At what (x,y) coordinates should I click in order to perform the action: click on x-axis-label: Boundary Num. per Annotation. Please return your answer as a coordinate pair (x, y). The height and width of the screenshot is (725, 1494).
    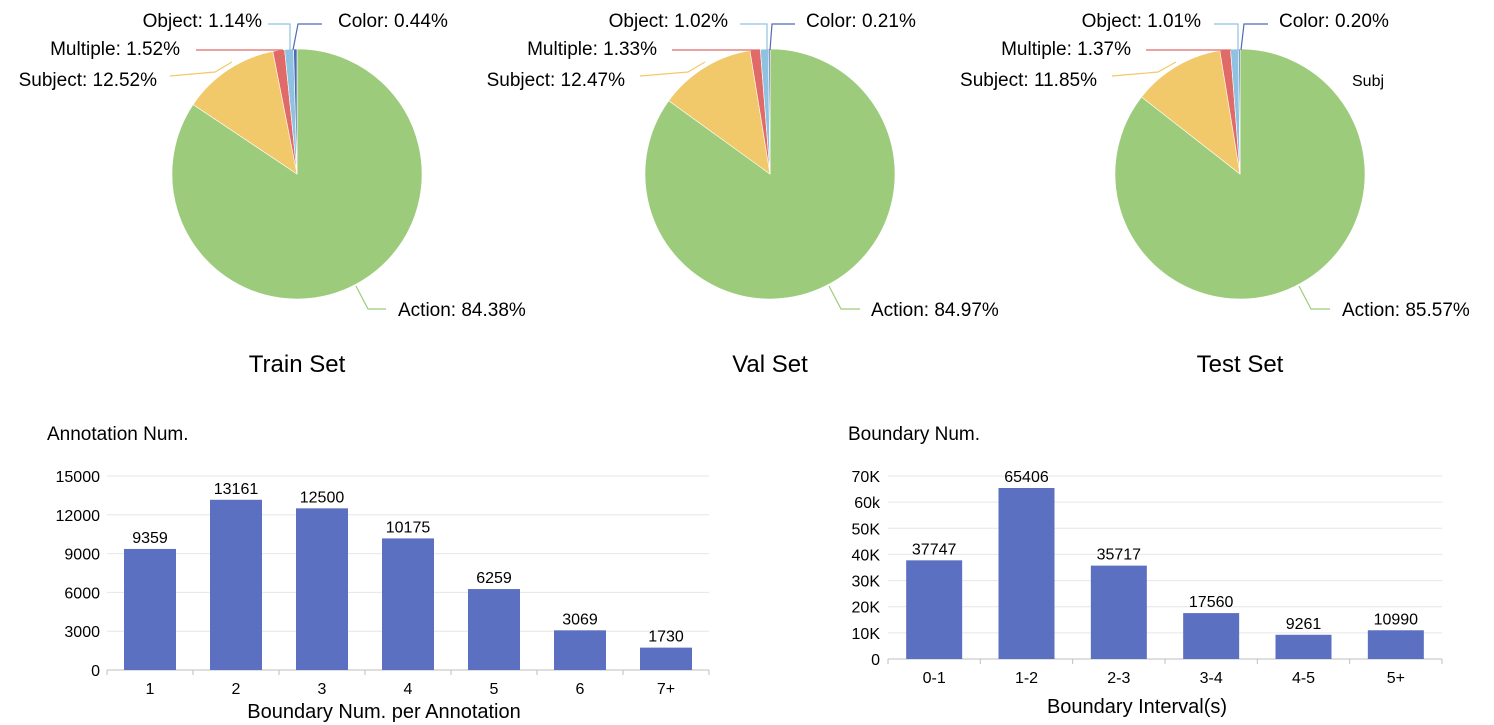
    Looking at the image, I should click on (384, 712).